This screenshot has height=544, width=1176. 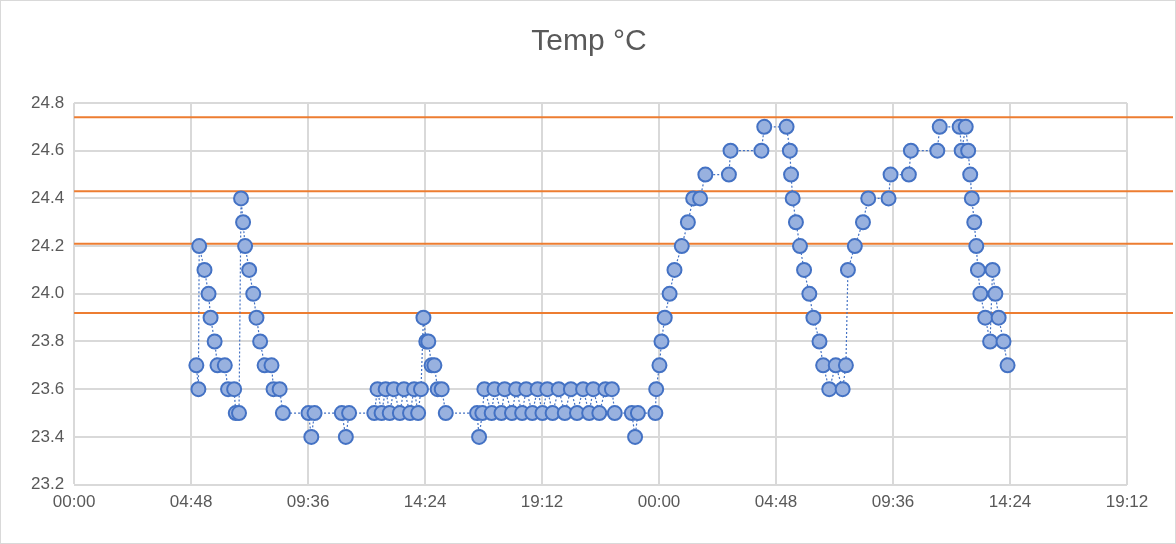 What do you see at coordinates (589, 40) in the screenshot?
I see `chart-title: Temp °C` at bounding box center [589, 40].